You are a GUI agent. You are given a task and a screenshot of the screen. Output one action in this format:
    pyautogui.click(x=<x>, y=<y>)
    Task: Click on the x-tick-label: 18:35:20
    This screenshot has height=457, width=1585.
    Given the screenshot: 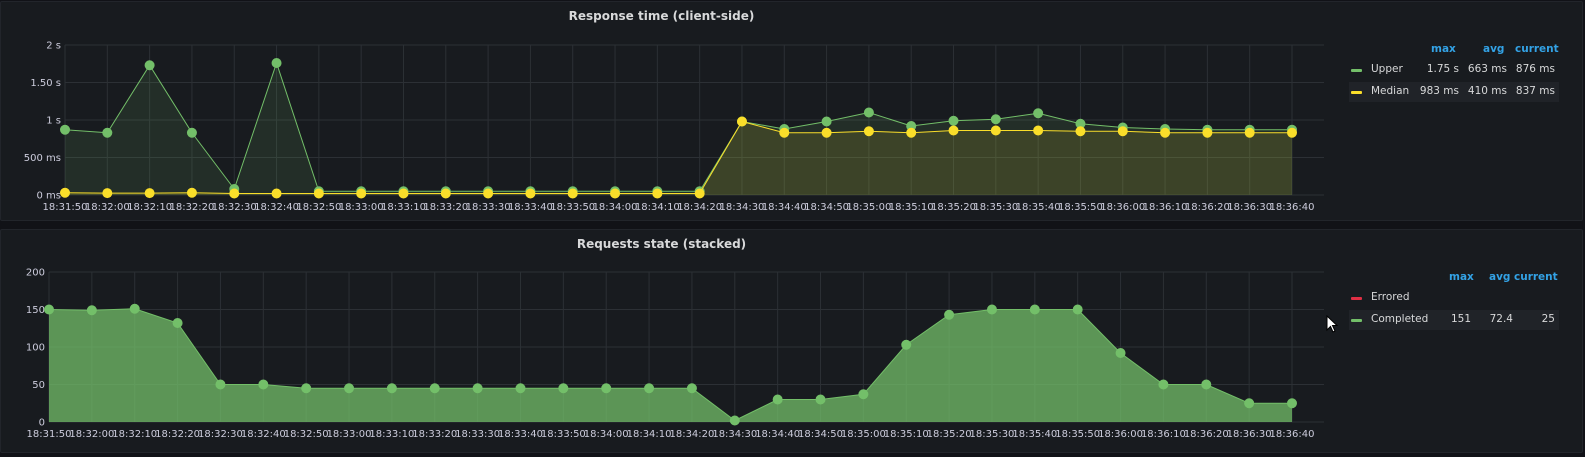 What is the action you would take?
    pyautogui.click(x=949, y=434)
    